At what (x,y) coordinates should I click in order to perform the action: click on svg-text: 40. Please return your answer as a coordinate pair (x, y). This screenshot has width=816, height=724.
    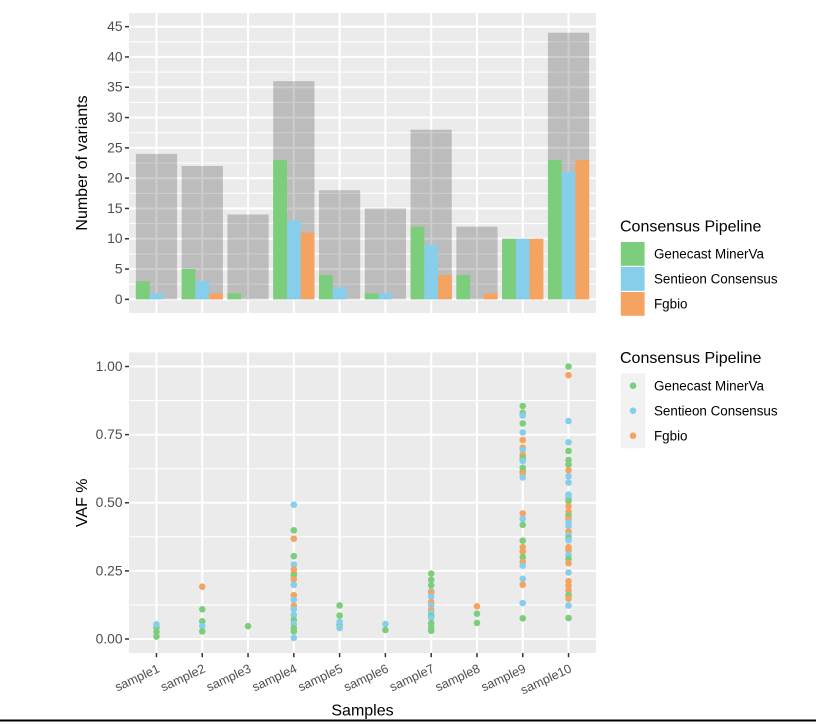
    Looking at the image, I should click on (115, 56).